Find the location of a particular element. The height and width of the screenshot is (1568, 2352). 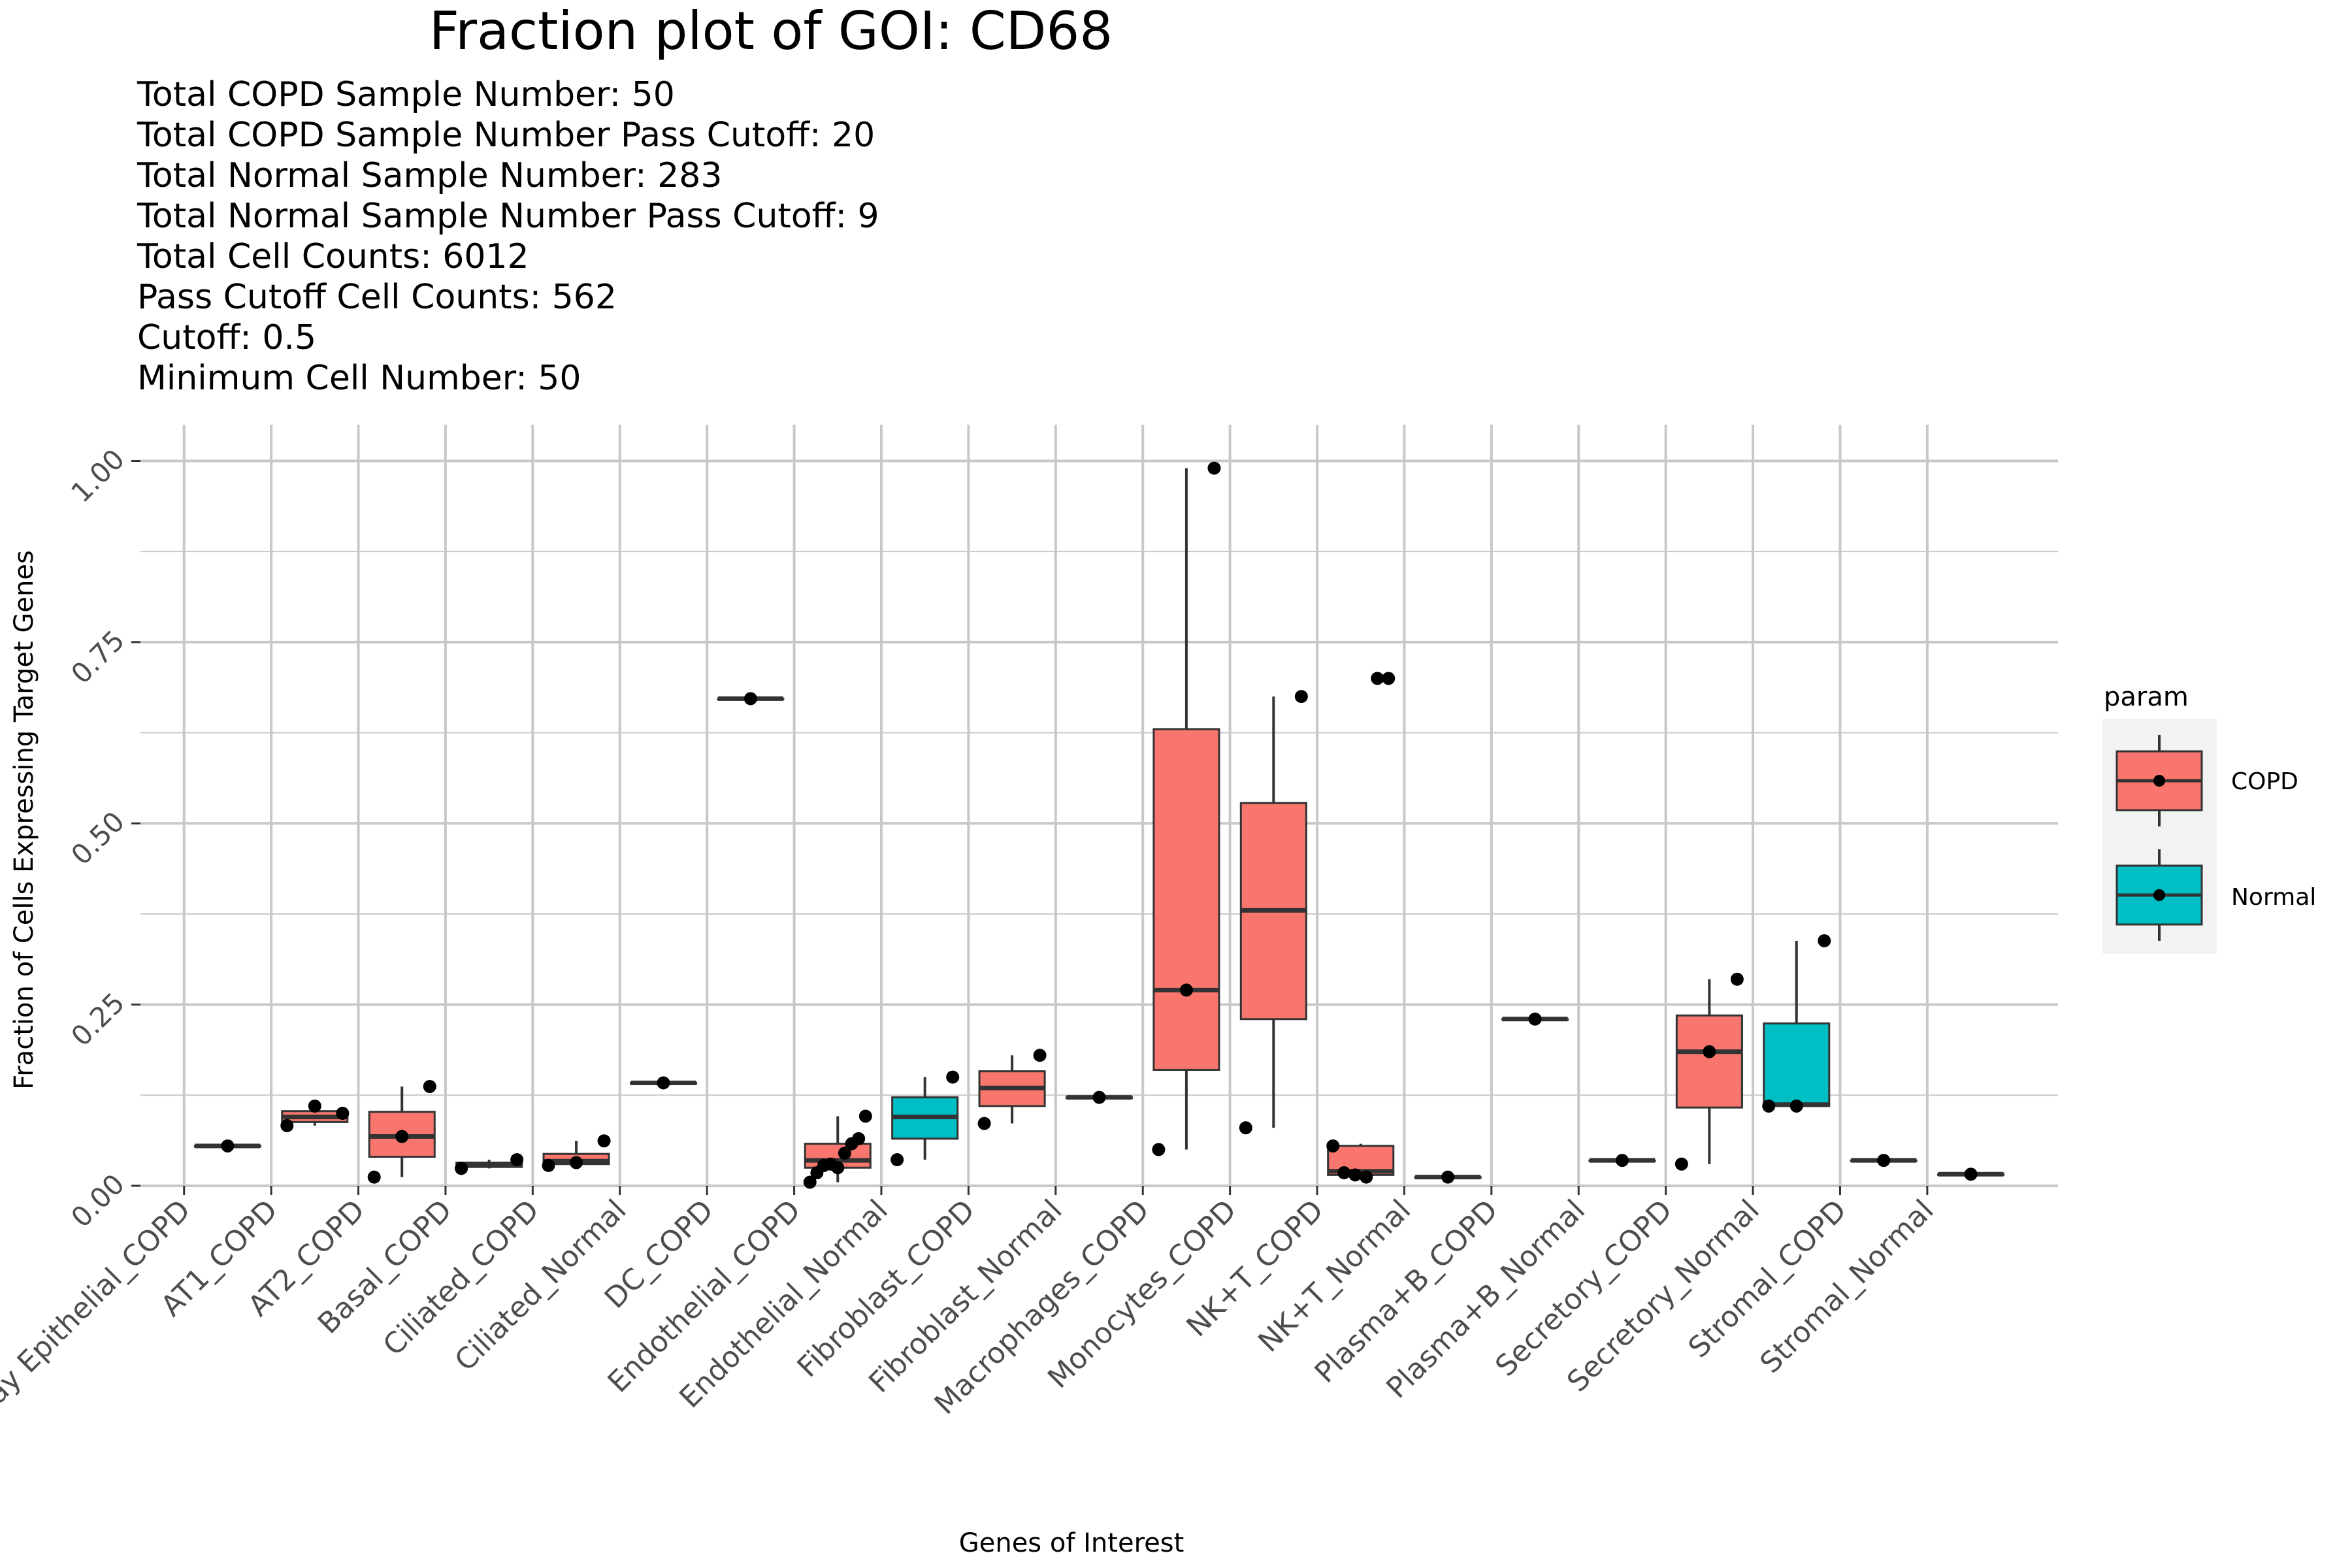

subtitle-line: Total COPD Sample Number: 50 is located at coordinates (406, 94).